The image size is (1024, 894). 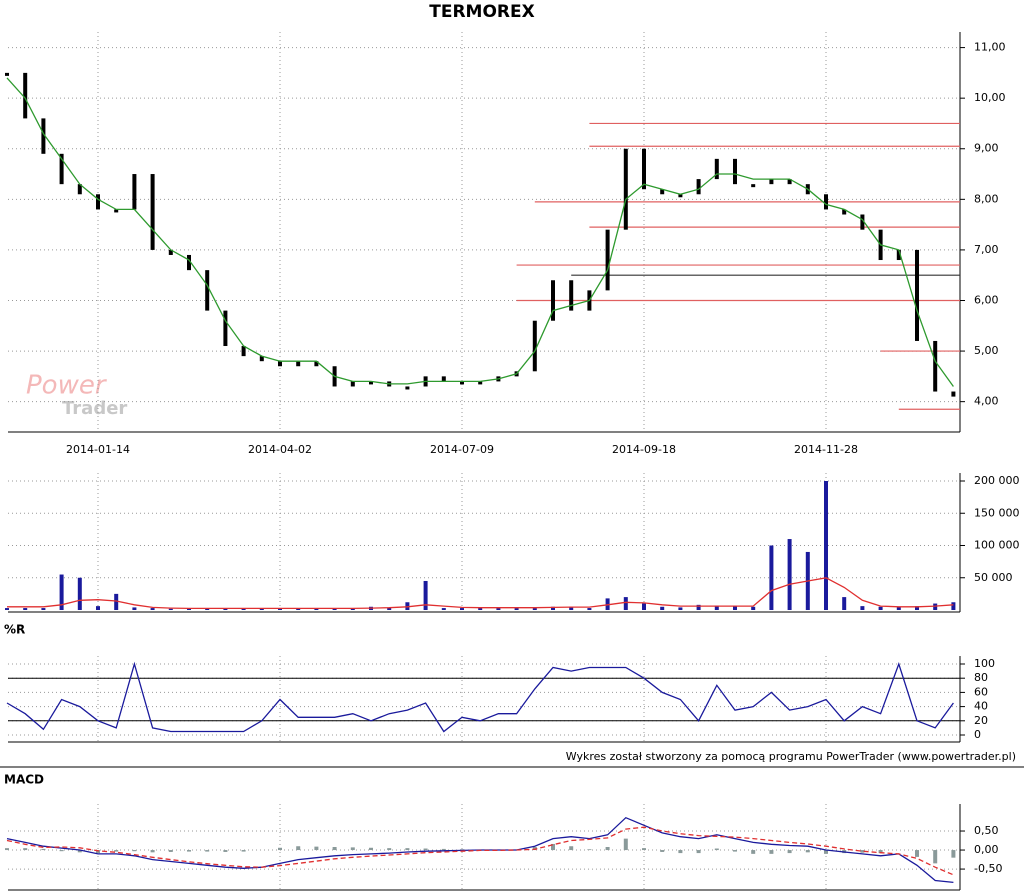 What do you see at coordinates (280, 449) in the screenshot?
I see `x-tick-label: 2014-04-02` at bounding box center [280, 449].